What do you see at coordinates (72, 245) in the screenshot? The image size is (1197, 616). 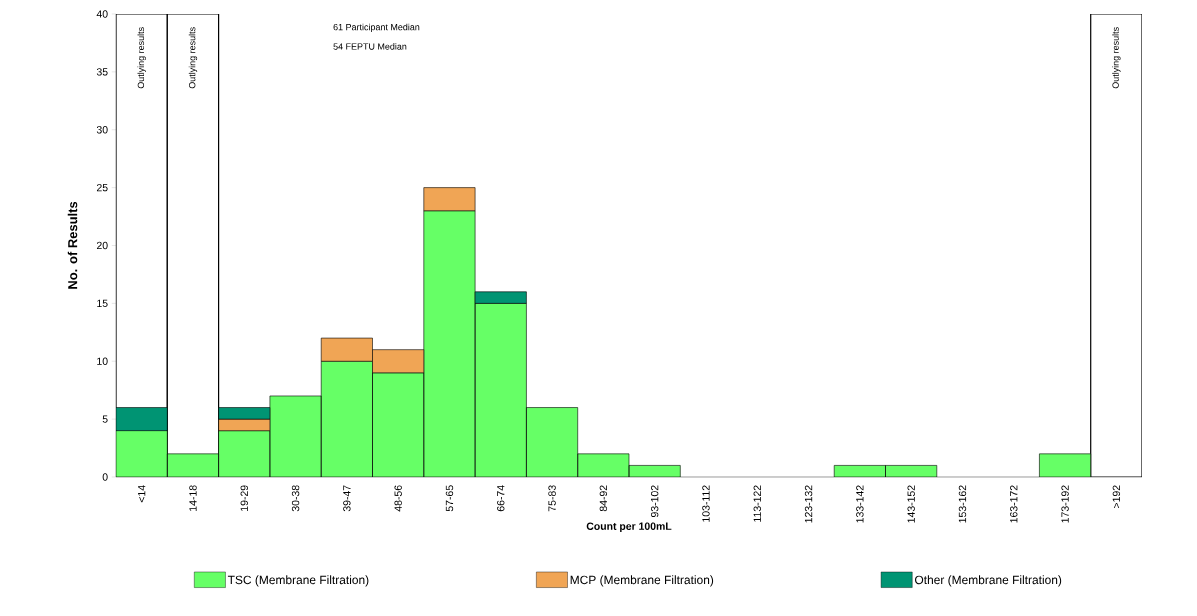 I see `y-axis-title: No. of Results` at bounding box center [72, 245].